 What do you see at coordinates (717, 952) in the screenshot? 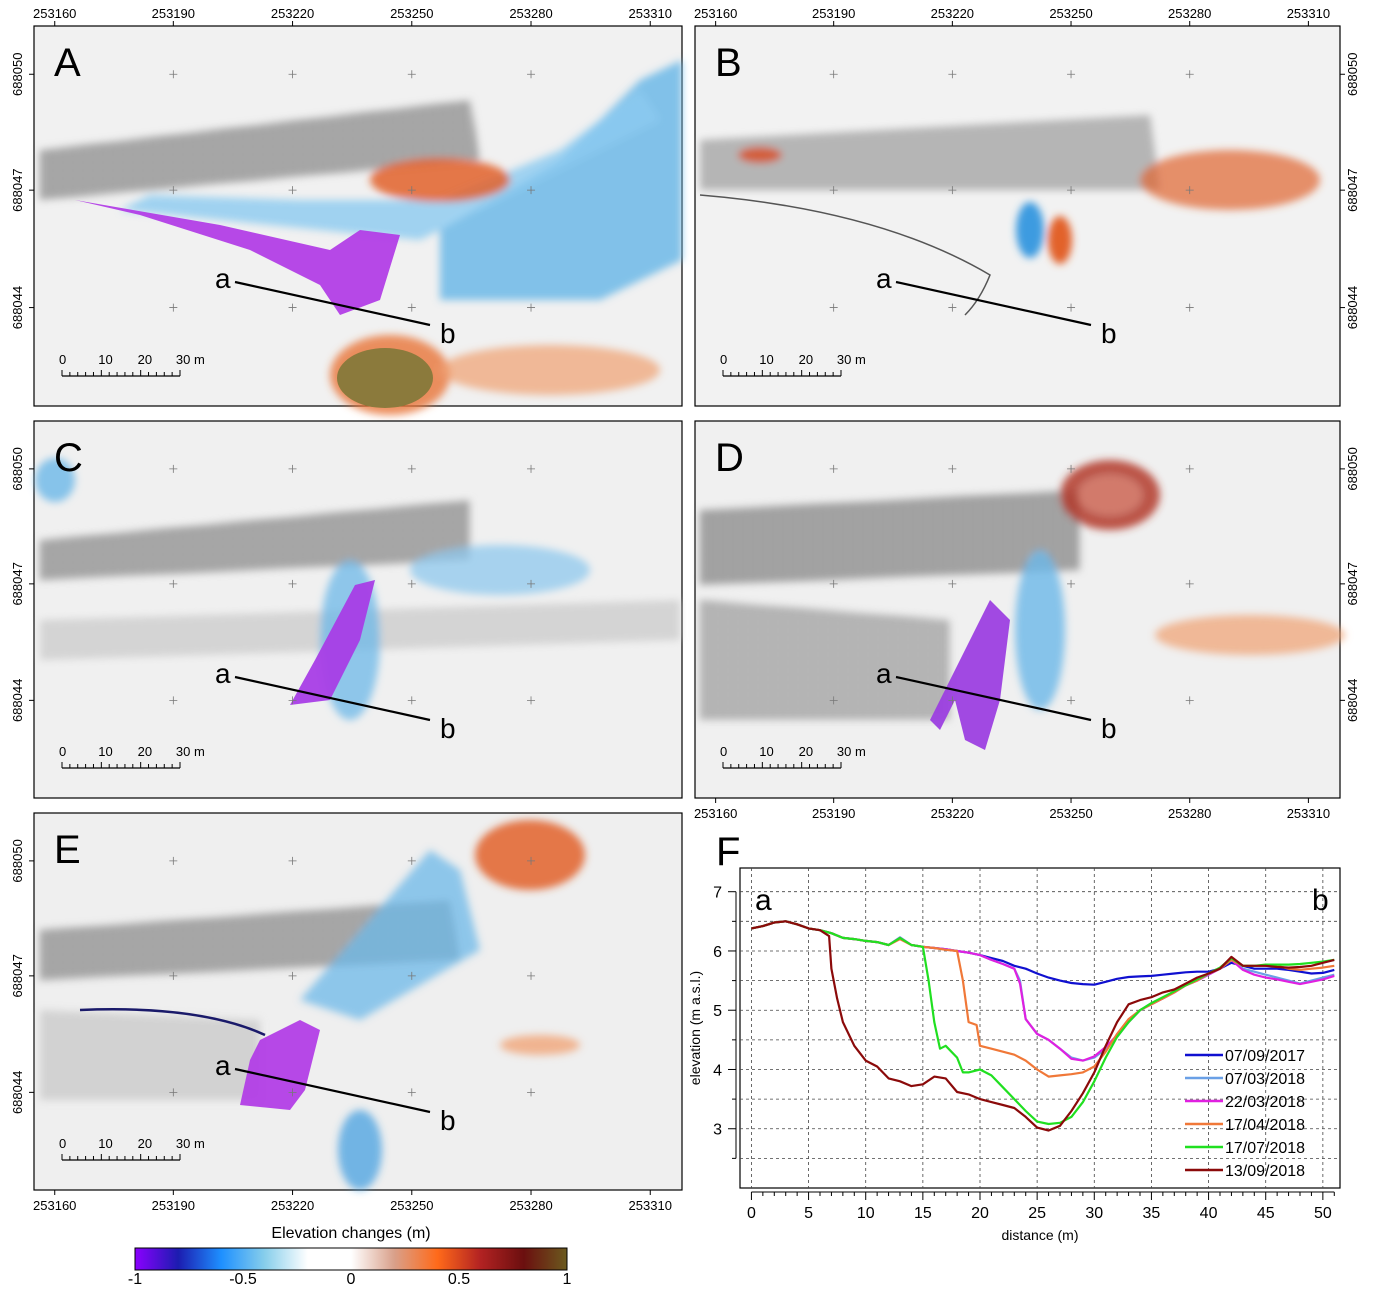
I see `y-tick-label: 6` at bounding box center [717, 952].